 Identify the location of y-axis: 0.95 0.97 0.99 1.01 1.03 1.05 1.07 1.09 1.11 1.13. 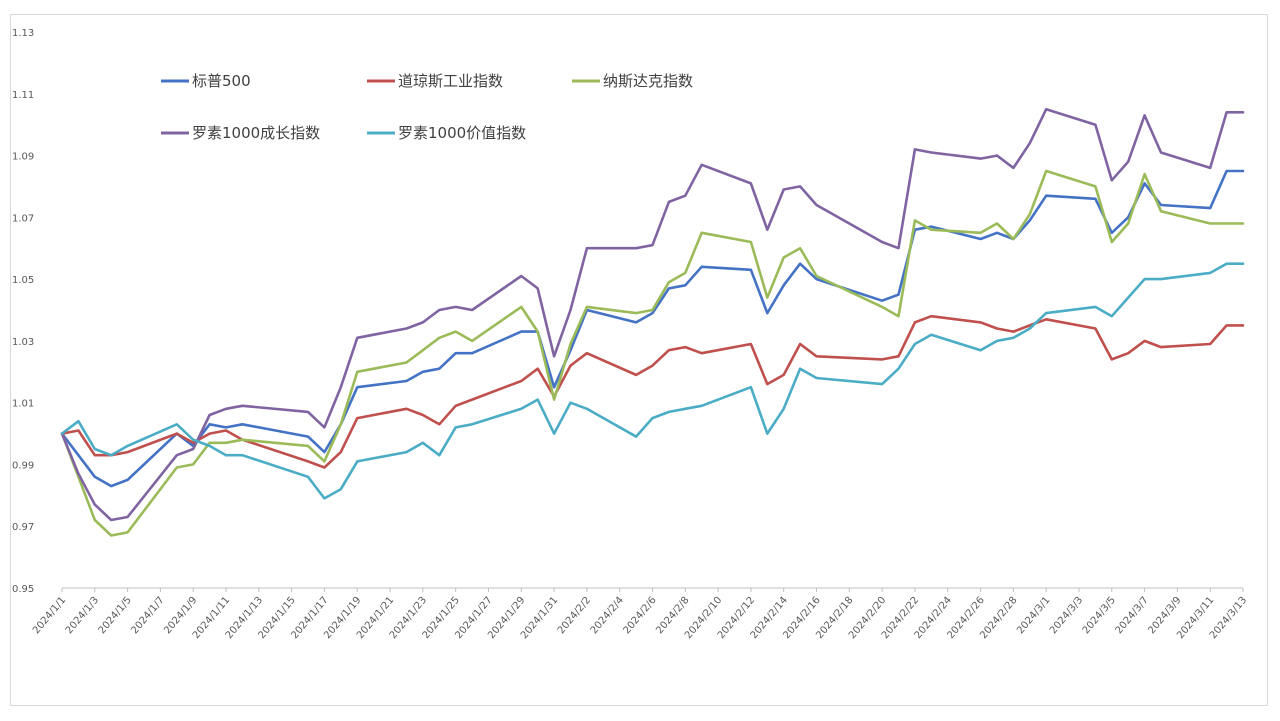
(23, 311).